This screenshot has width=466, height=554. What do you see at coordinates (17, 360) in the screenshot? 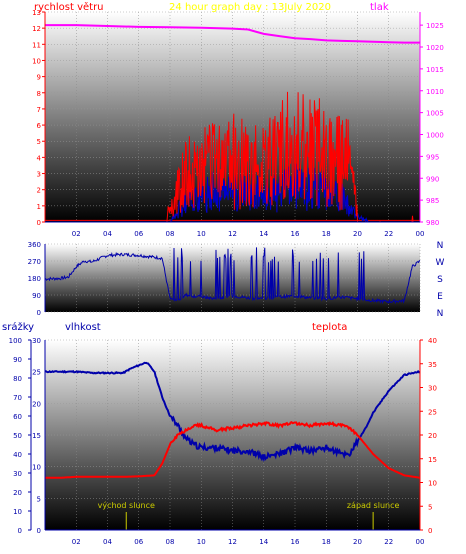
I see `precip-tick-label: 90` at bounding box center [17, 360].